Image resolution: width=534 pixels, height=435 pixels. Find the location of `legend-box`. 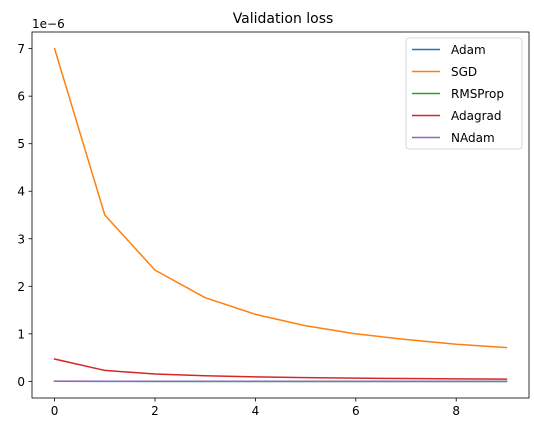

legend-box is located at coordinates (464, 93).